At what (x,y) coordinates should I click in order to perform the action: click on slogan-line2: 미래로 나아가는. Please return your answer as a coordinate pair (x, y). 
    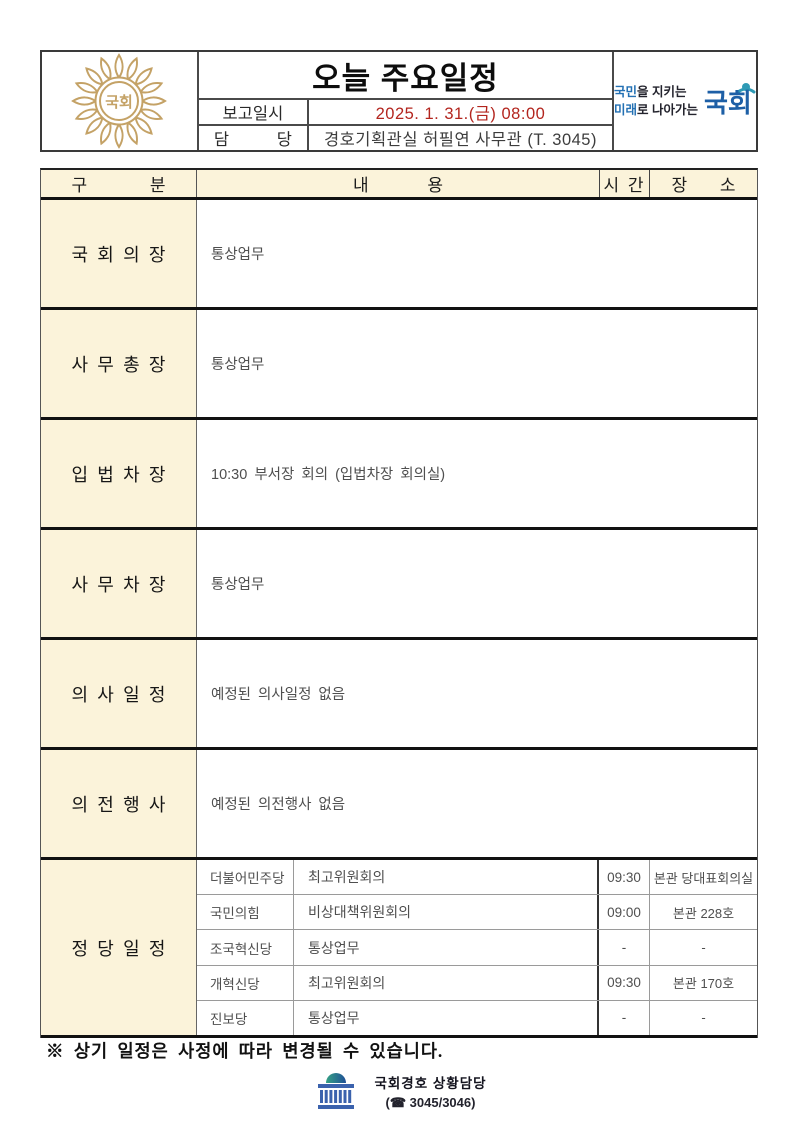
    Looking at the image, I should click on (656, 110).